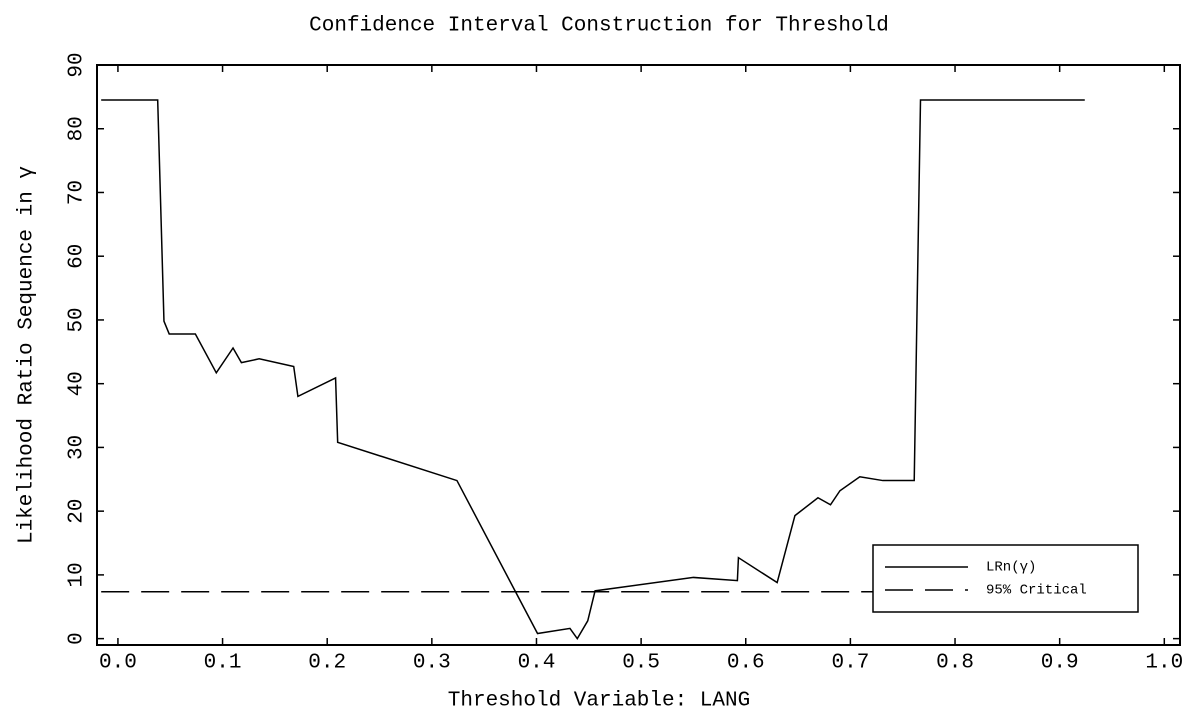 The image size is (1198, 715). What do you see at coordinates (77, 128) in the screenshot?
I see `y-tick-label: 80` at bounding box center [77, 128].